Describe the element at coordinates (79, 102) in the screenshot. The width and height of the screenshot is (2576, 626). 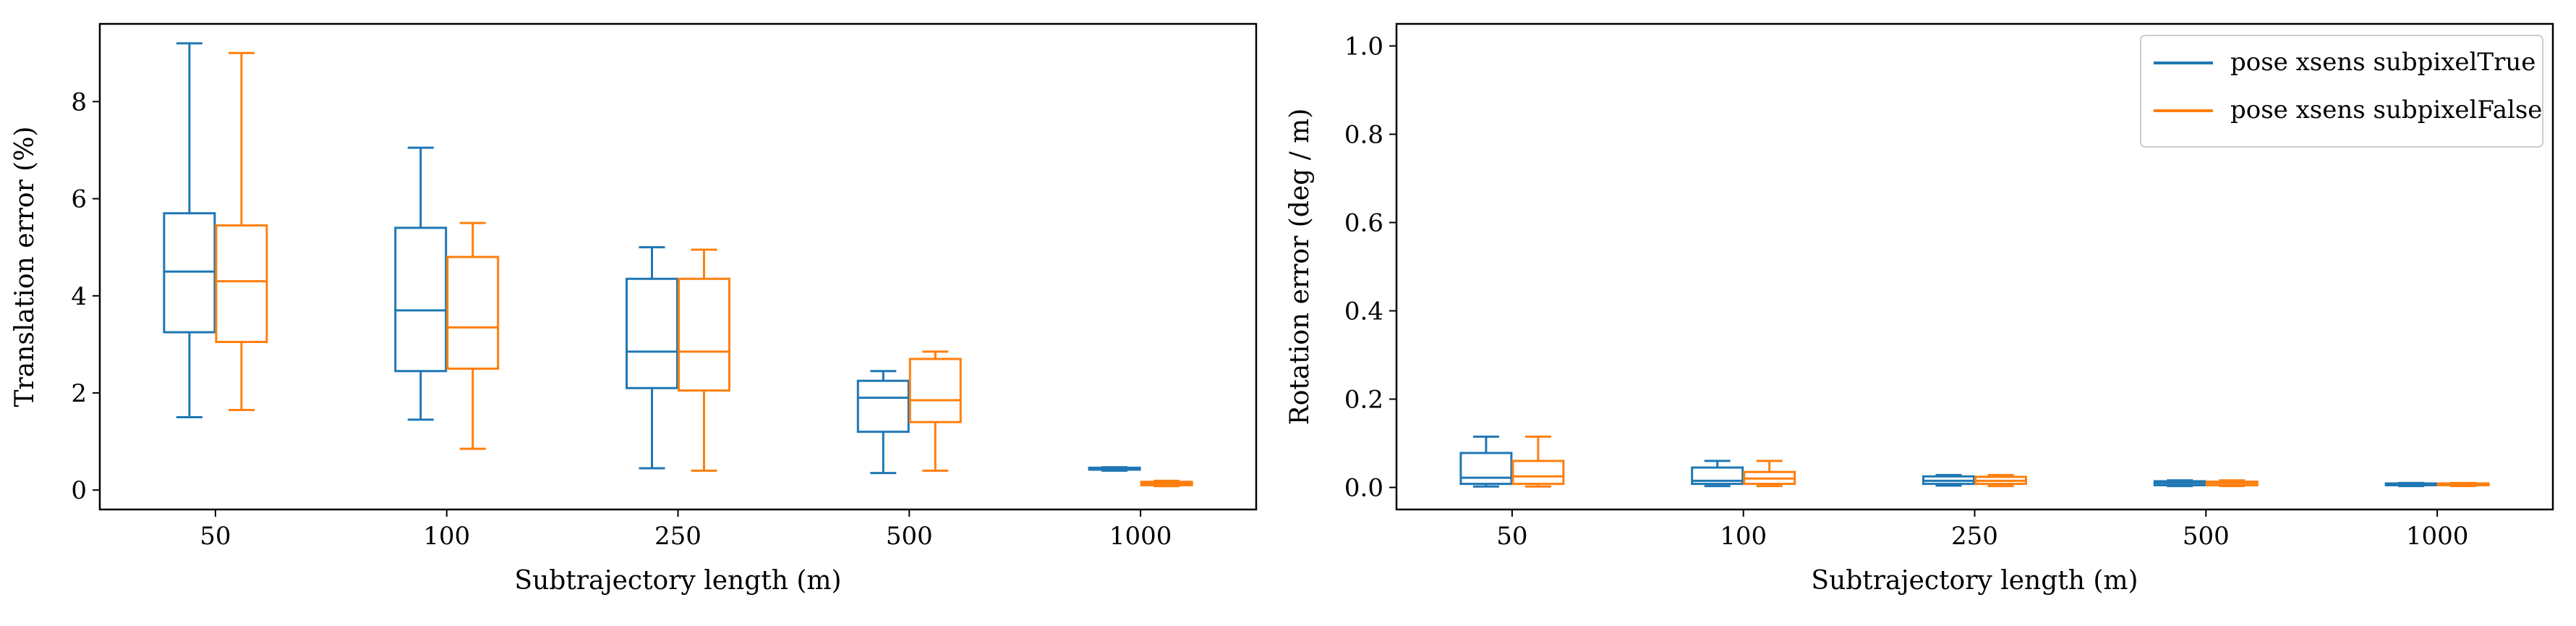
I see `y-tick-label: 8` at that location.